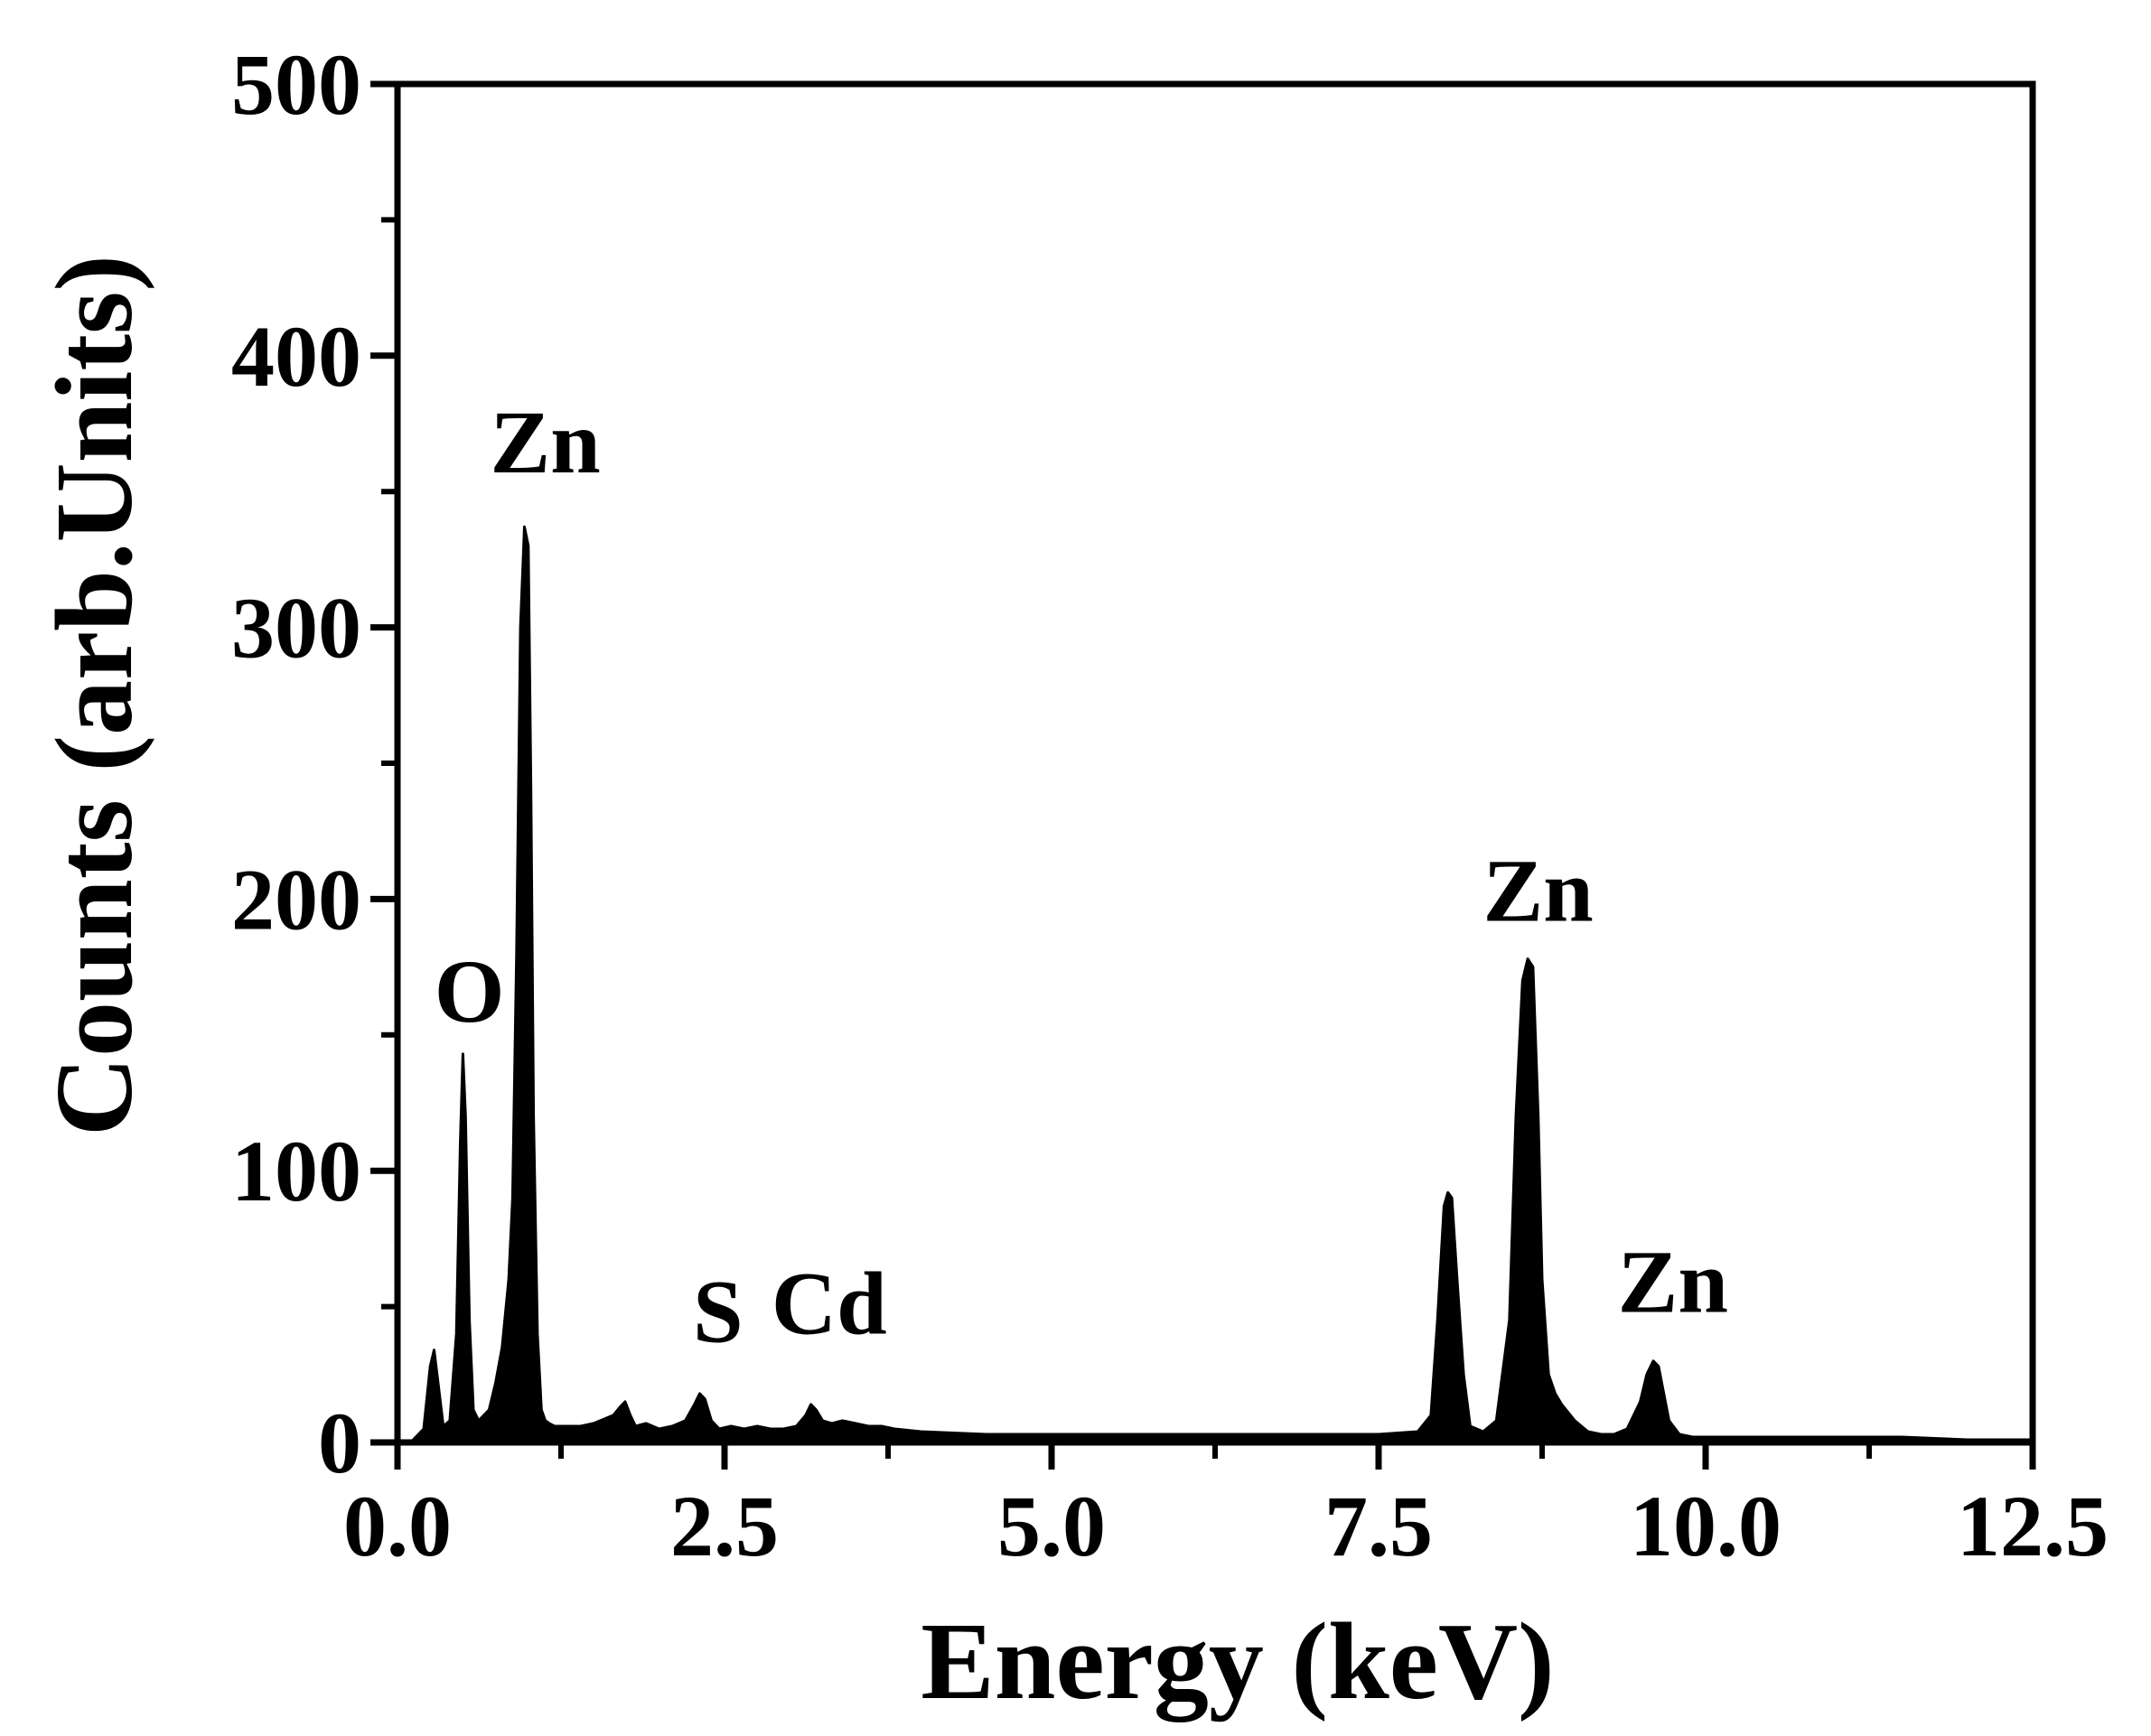 The image size is (2151, 1736). I want to click on peak-label: O, so click(470, 991).